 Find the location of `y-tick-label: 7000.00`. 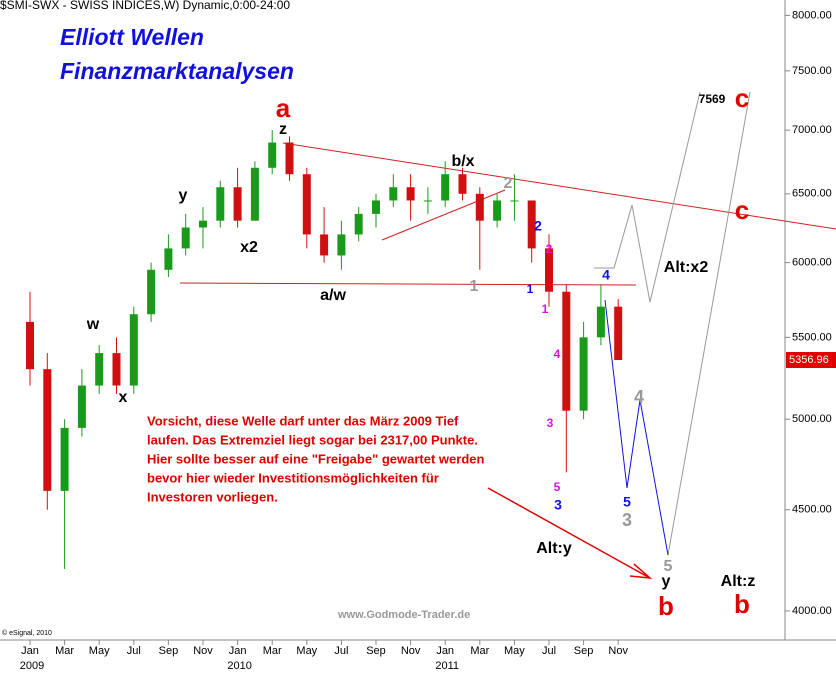

y-tick-label: 7000.00 is located at coordinates (812, 130).